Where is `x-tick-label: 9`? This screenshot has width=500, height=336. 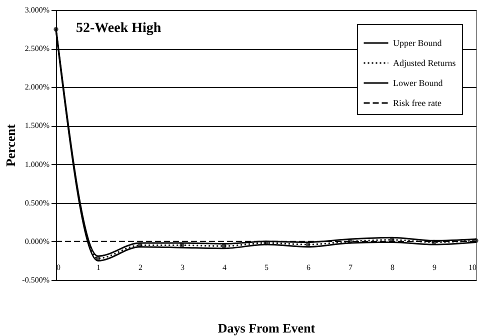
x-tick-label: 9 is located at coordinates (434, 267).